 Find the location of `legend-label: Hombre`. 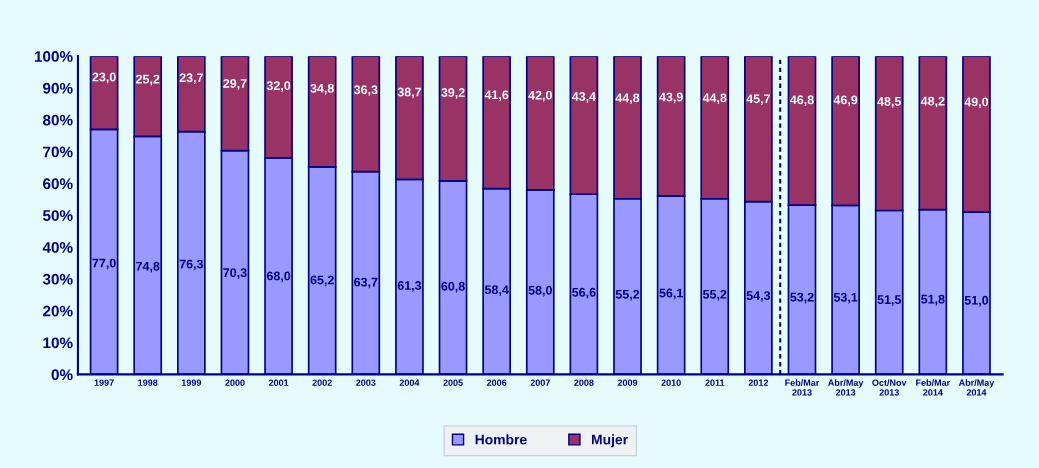

legend-label: Hombre is located at coordinates (501, 439).